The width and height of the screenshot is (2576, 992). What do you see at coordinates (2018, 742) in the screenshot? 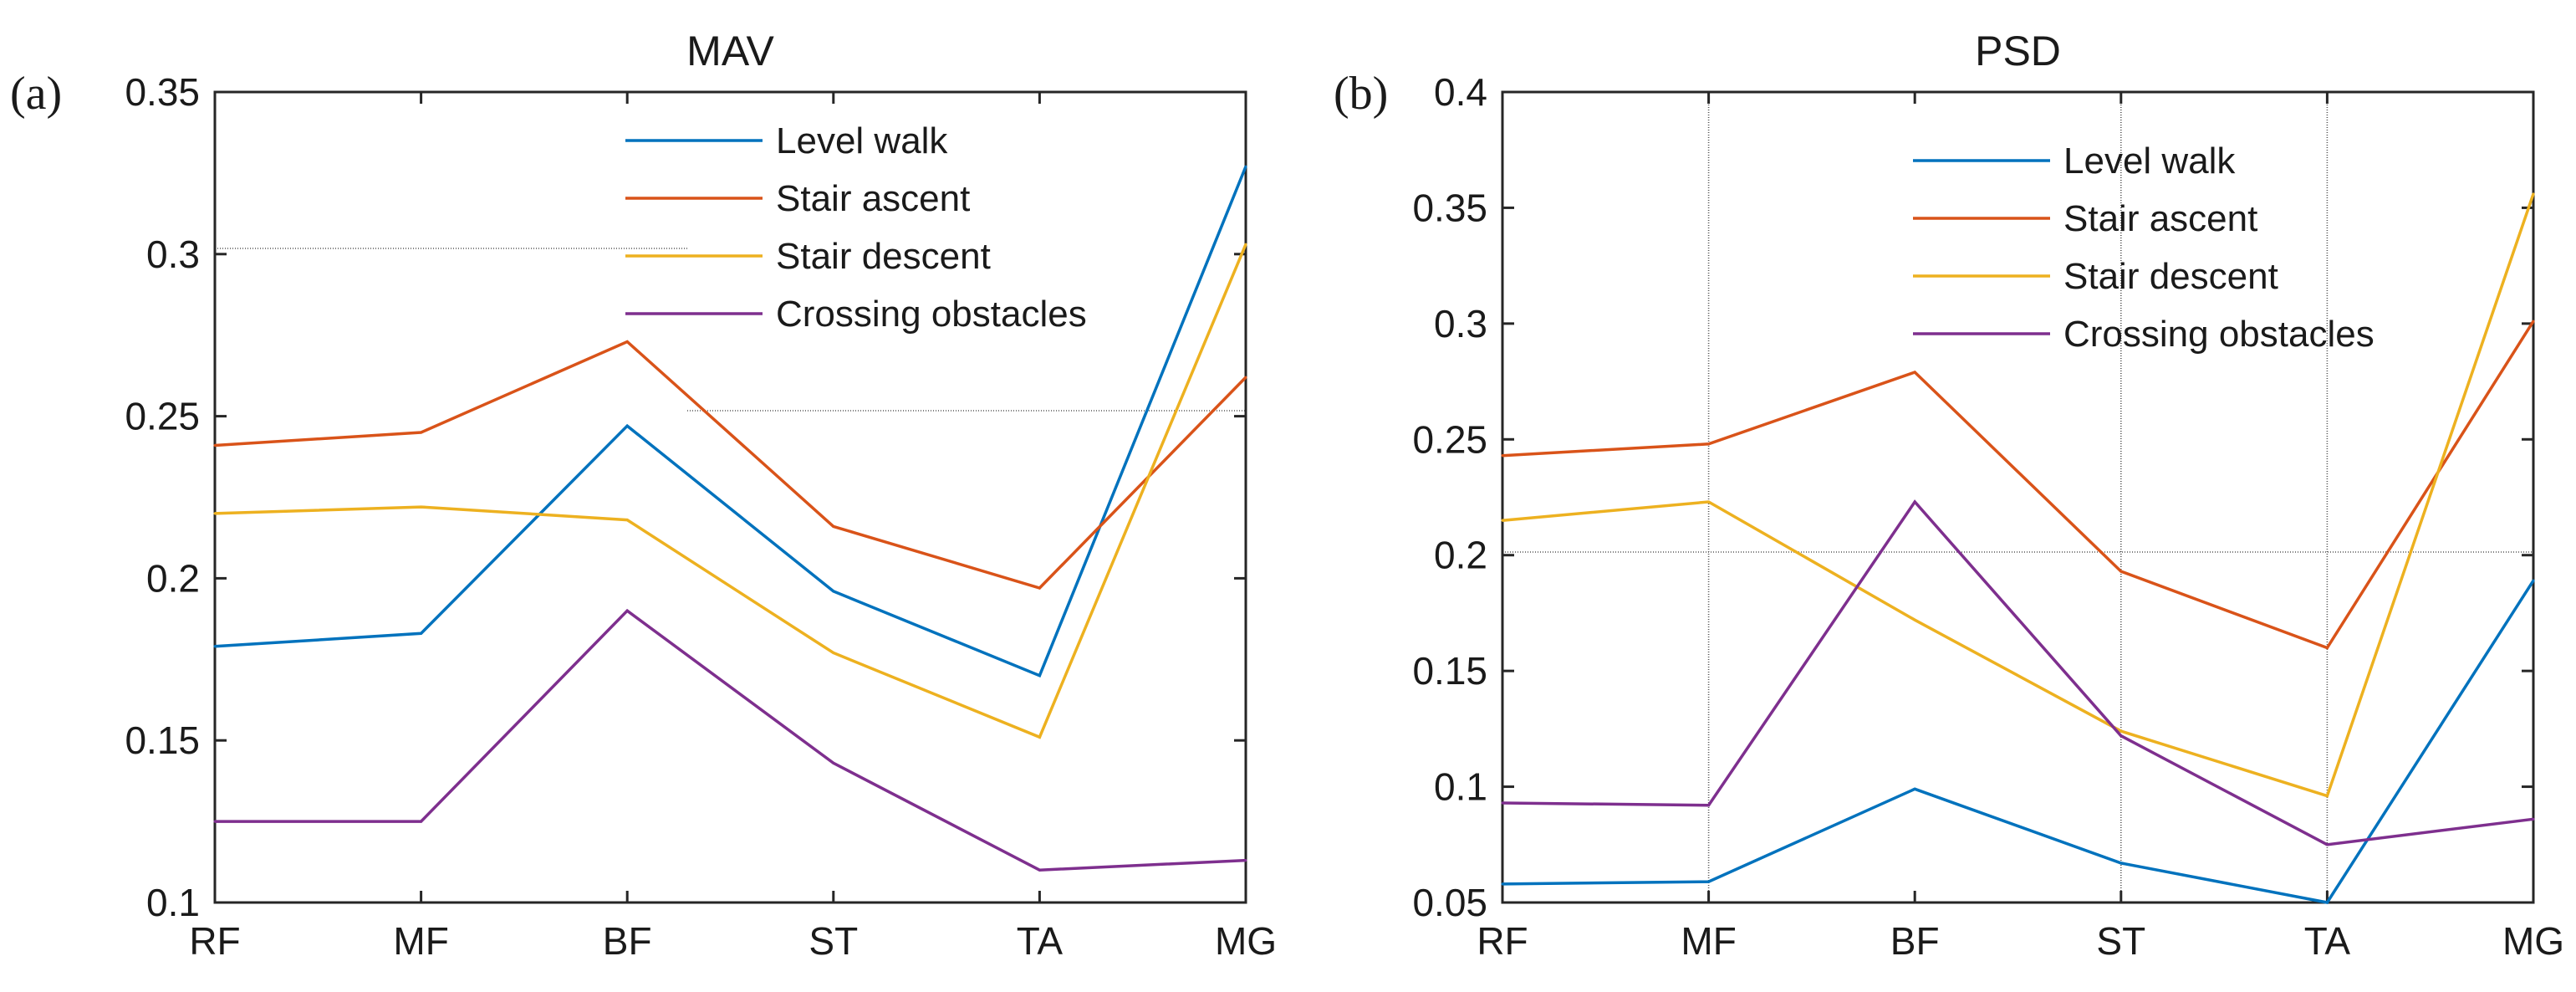
I see `psd-series-line-level-walk` at bounding box center [2018, 742].